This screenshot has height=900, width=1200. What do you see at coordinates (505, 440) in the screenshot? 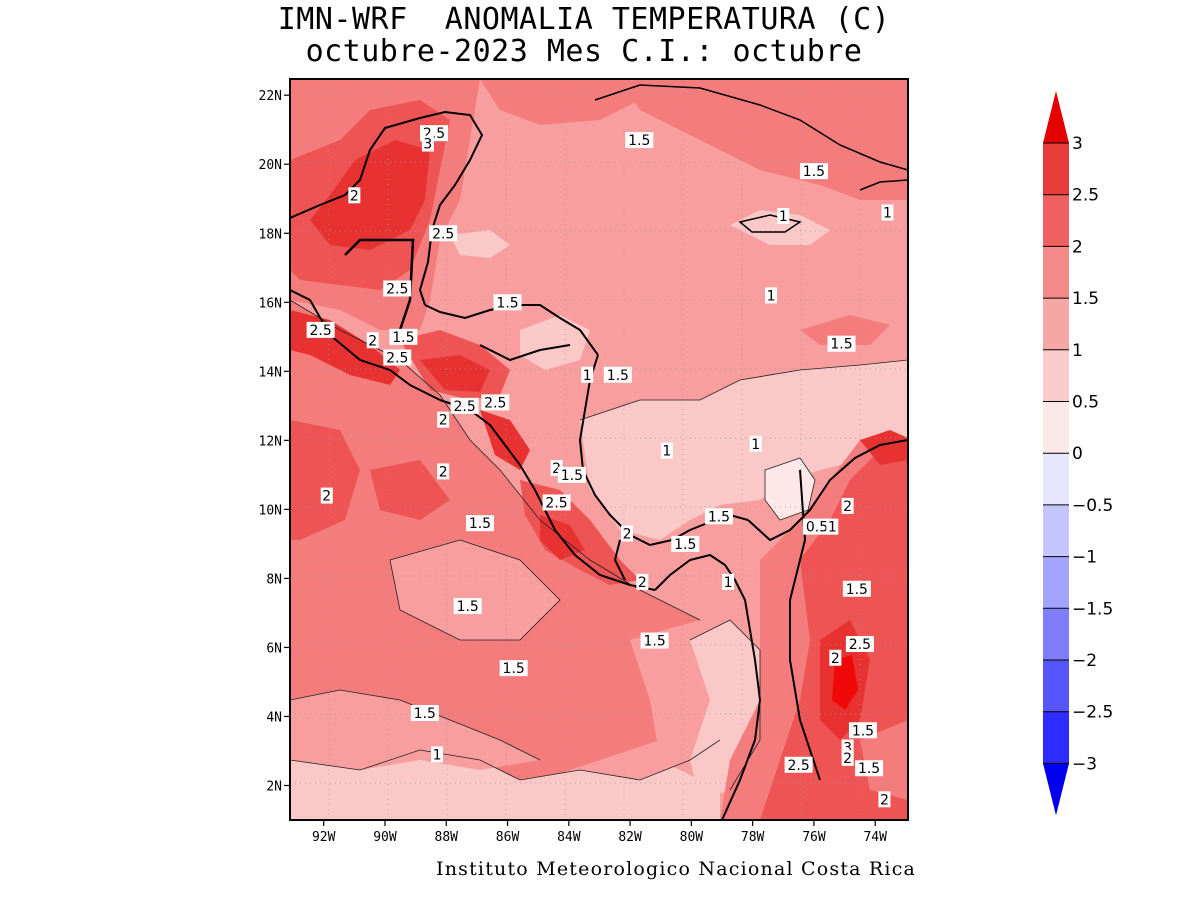
I see `field-nicaragua-pacific-2.5-3` at bounding box center [505, 440].